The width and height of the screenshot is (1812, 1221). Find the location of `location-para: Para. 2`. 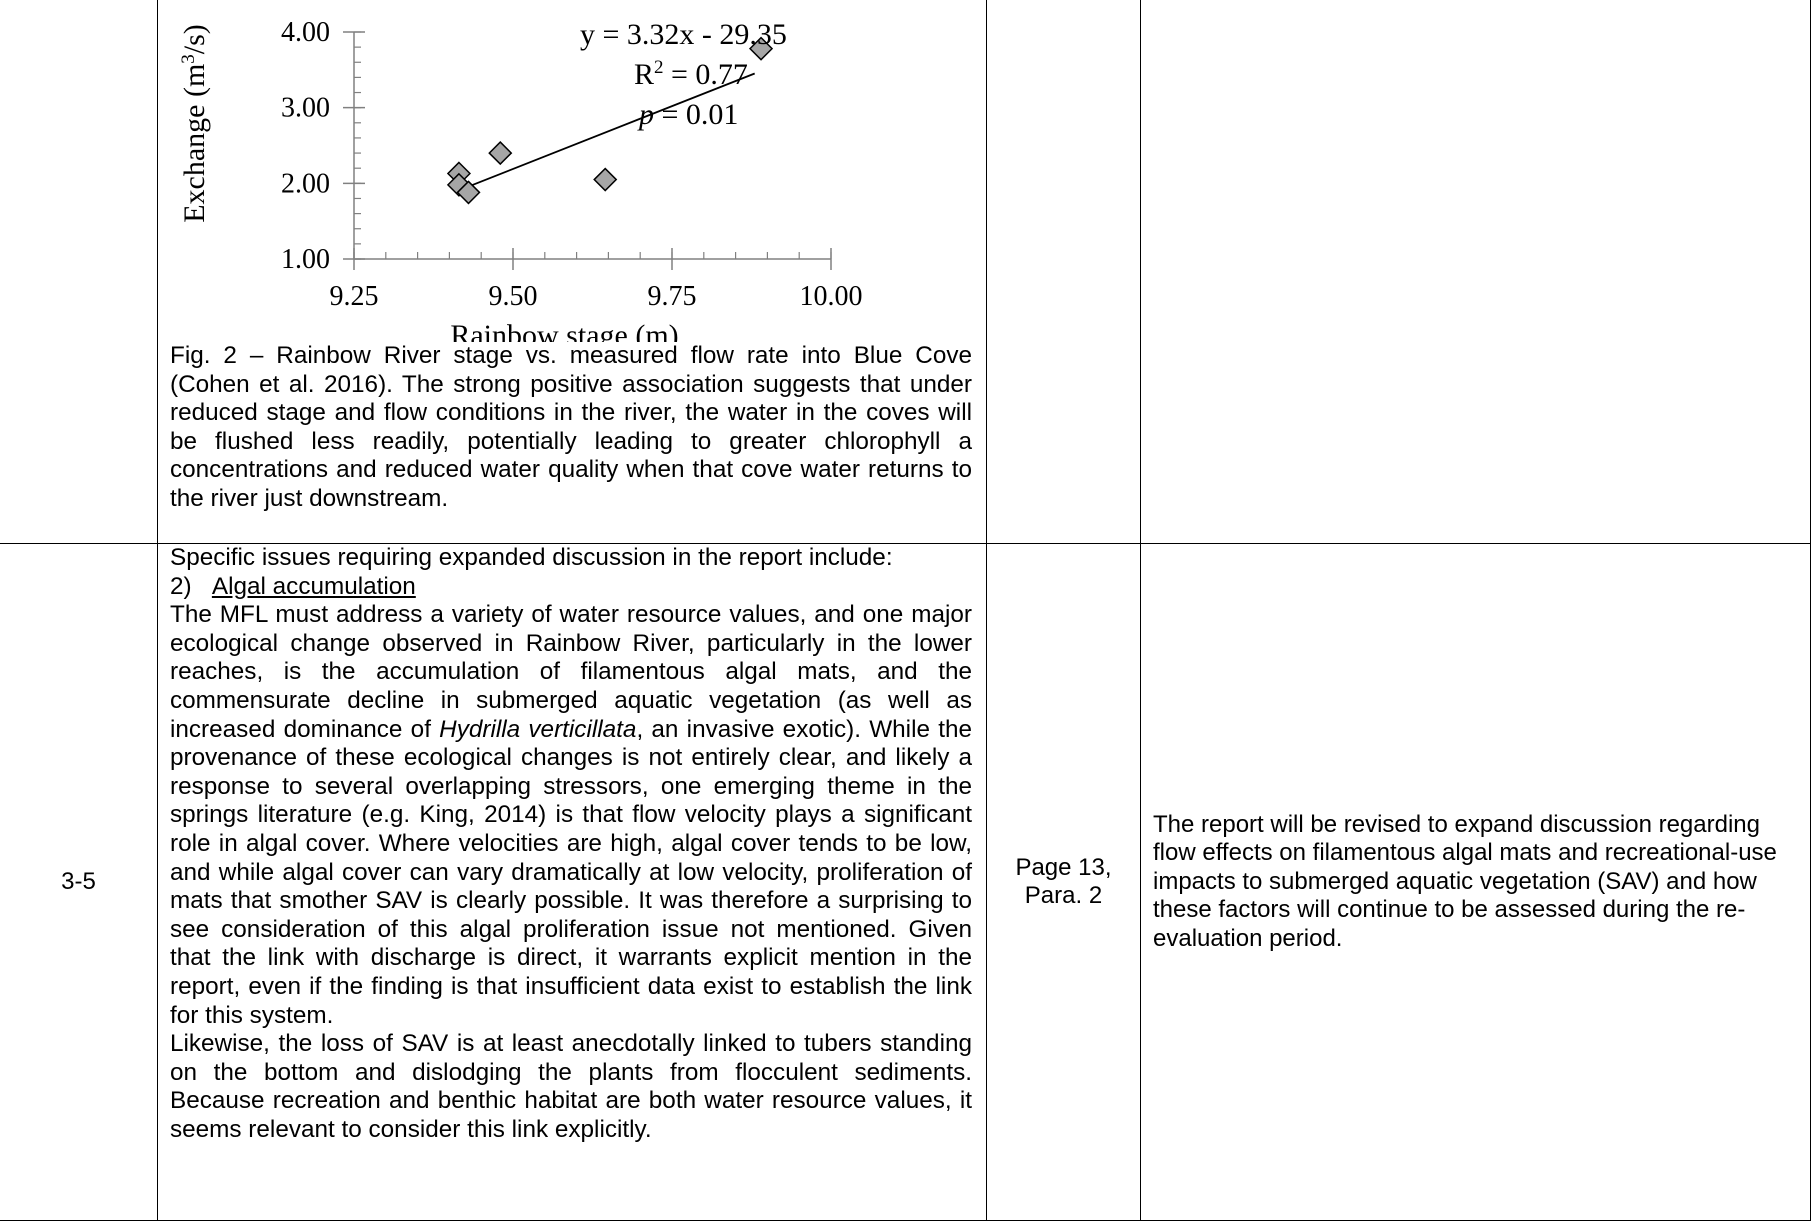

location-para: Para. 2 is located at coordinates (1063, 895).